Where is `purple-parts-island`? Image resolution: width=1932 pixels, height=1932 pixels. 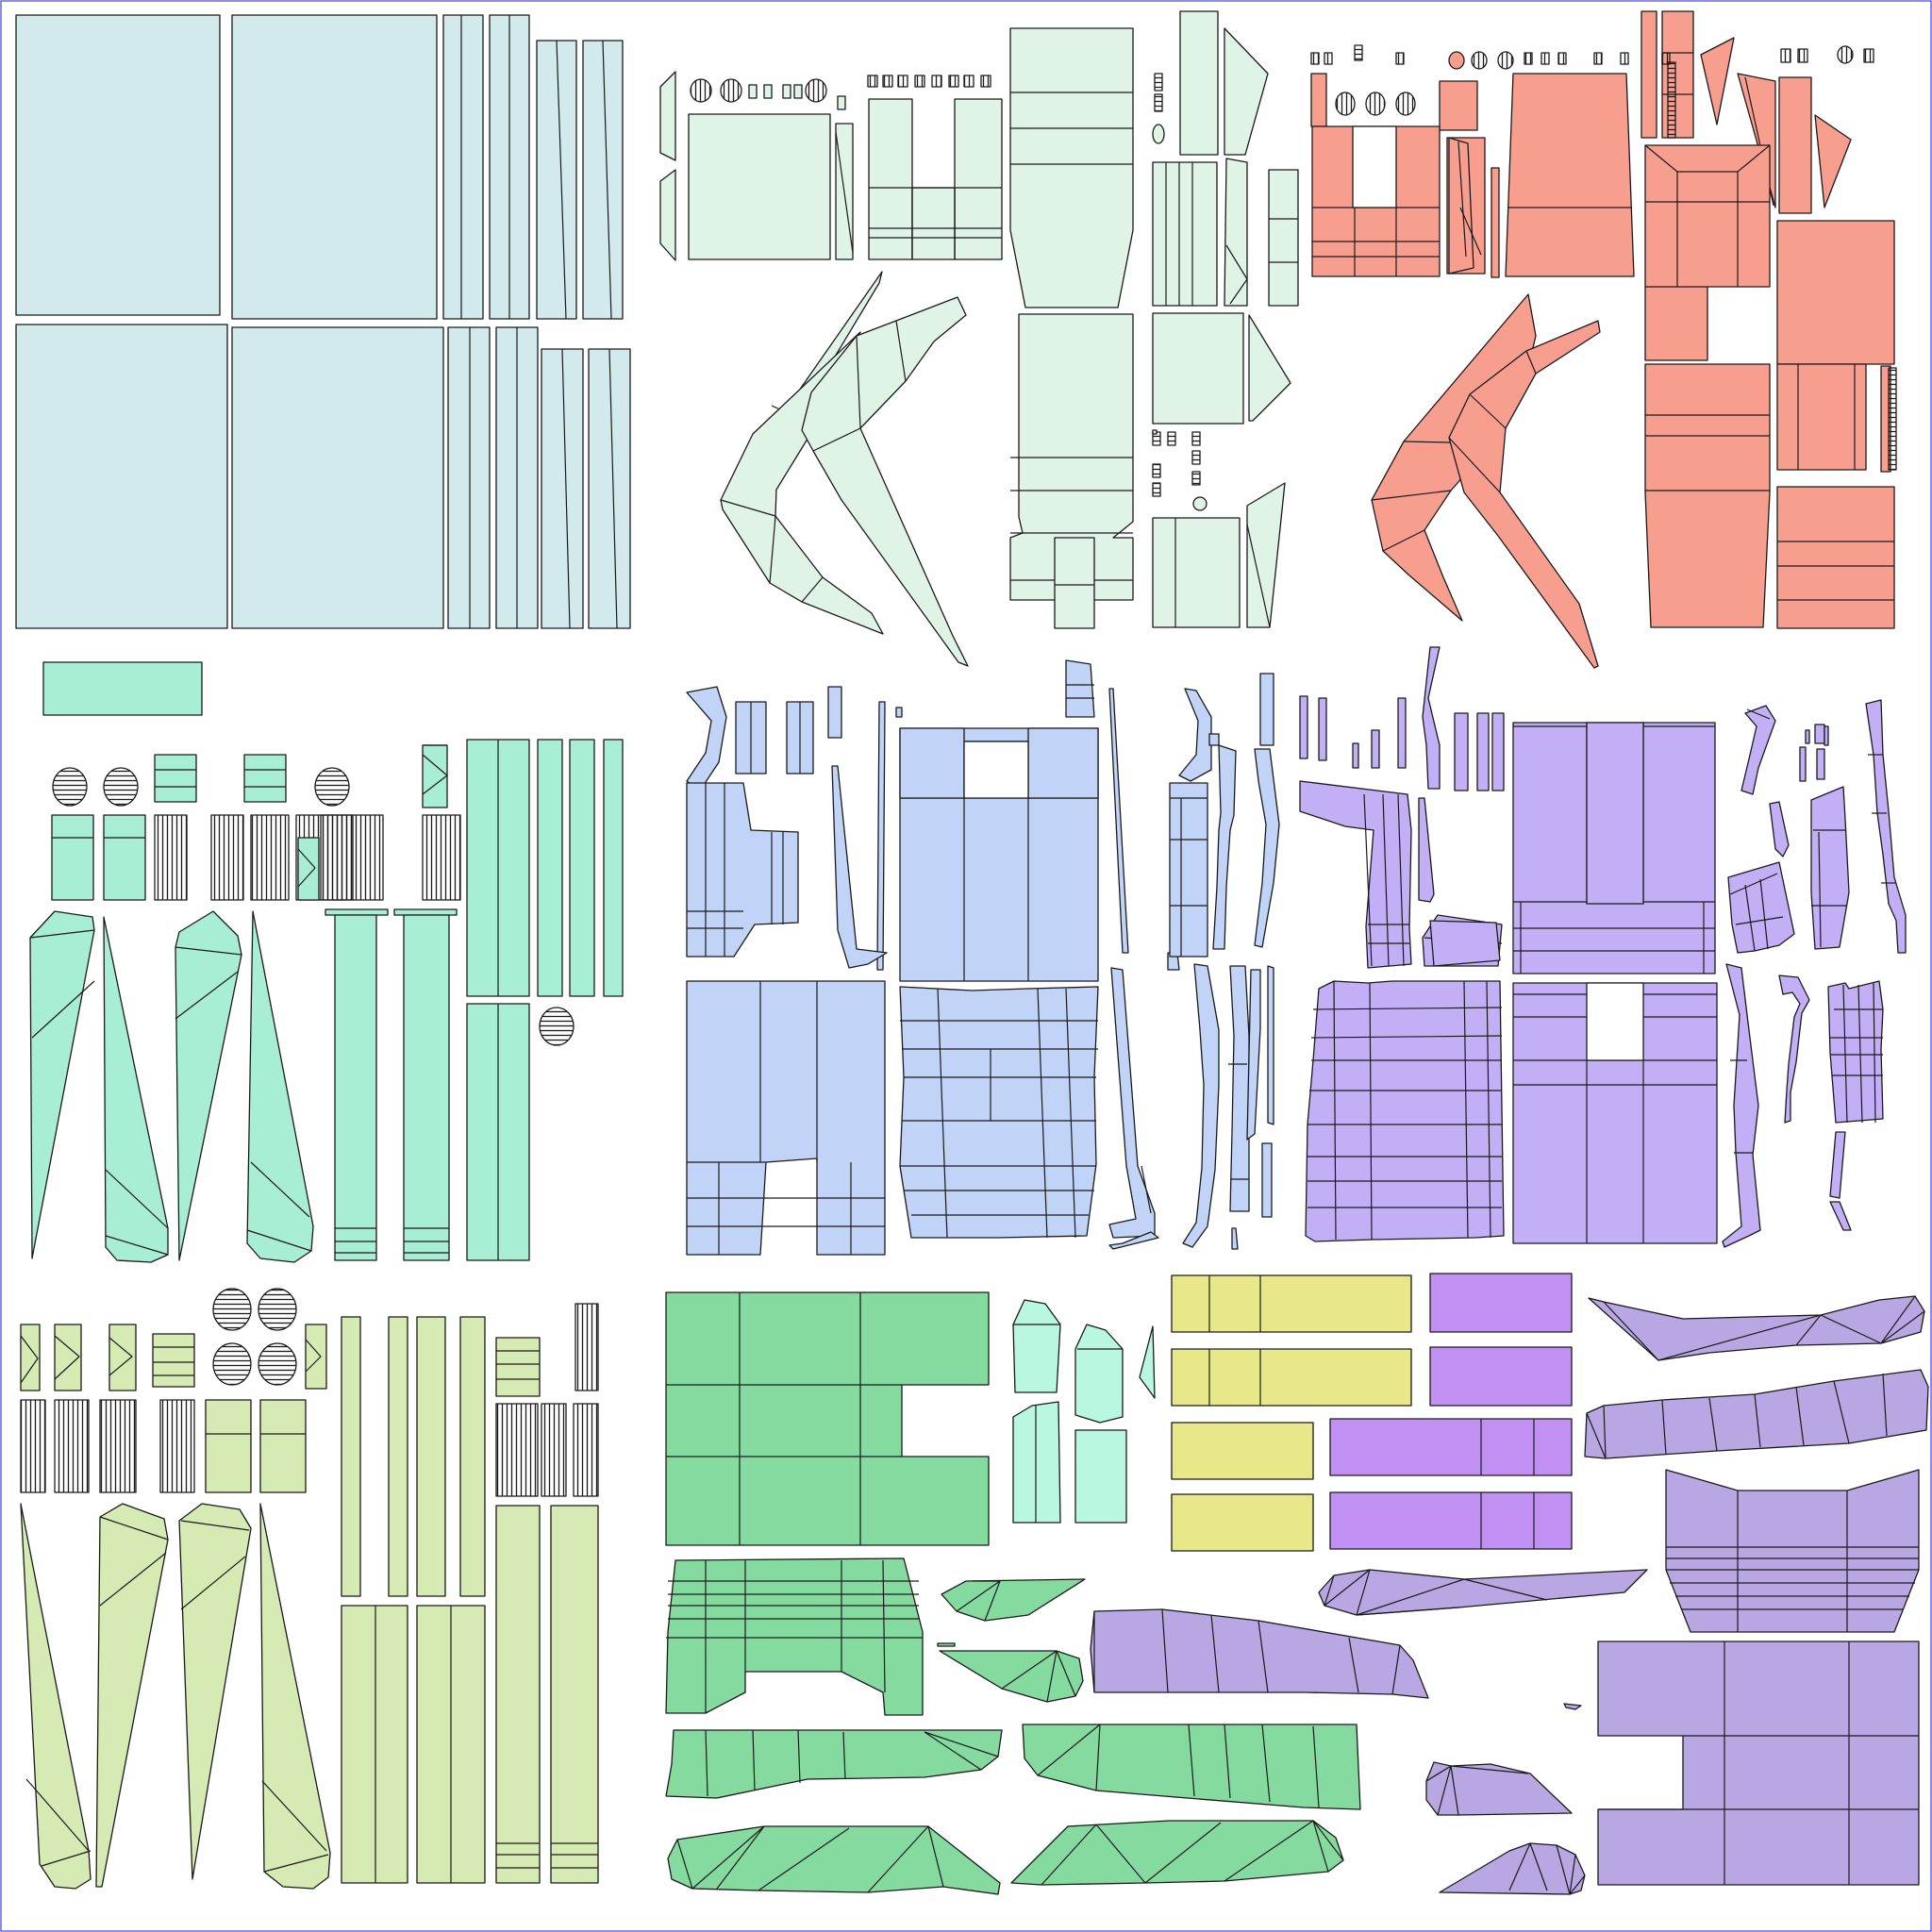 purple-parts-island is located at coordinates (1451, 1412).